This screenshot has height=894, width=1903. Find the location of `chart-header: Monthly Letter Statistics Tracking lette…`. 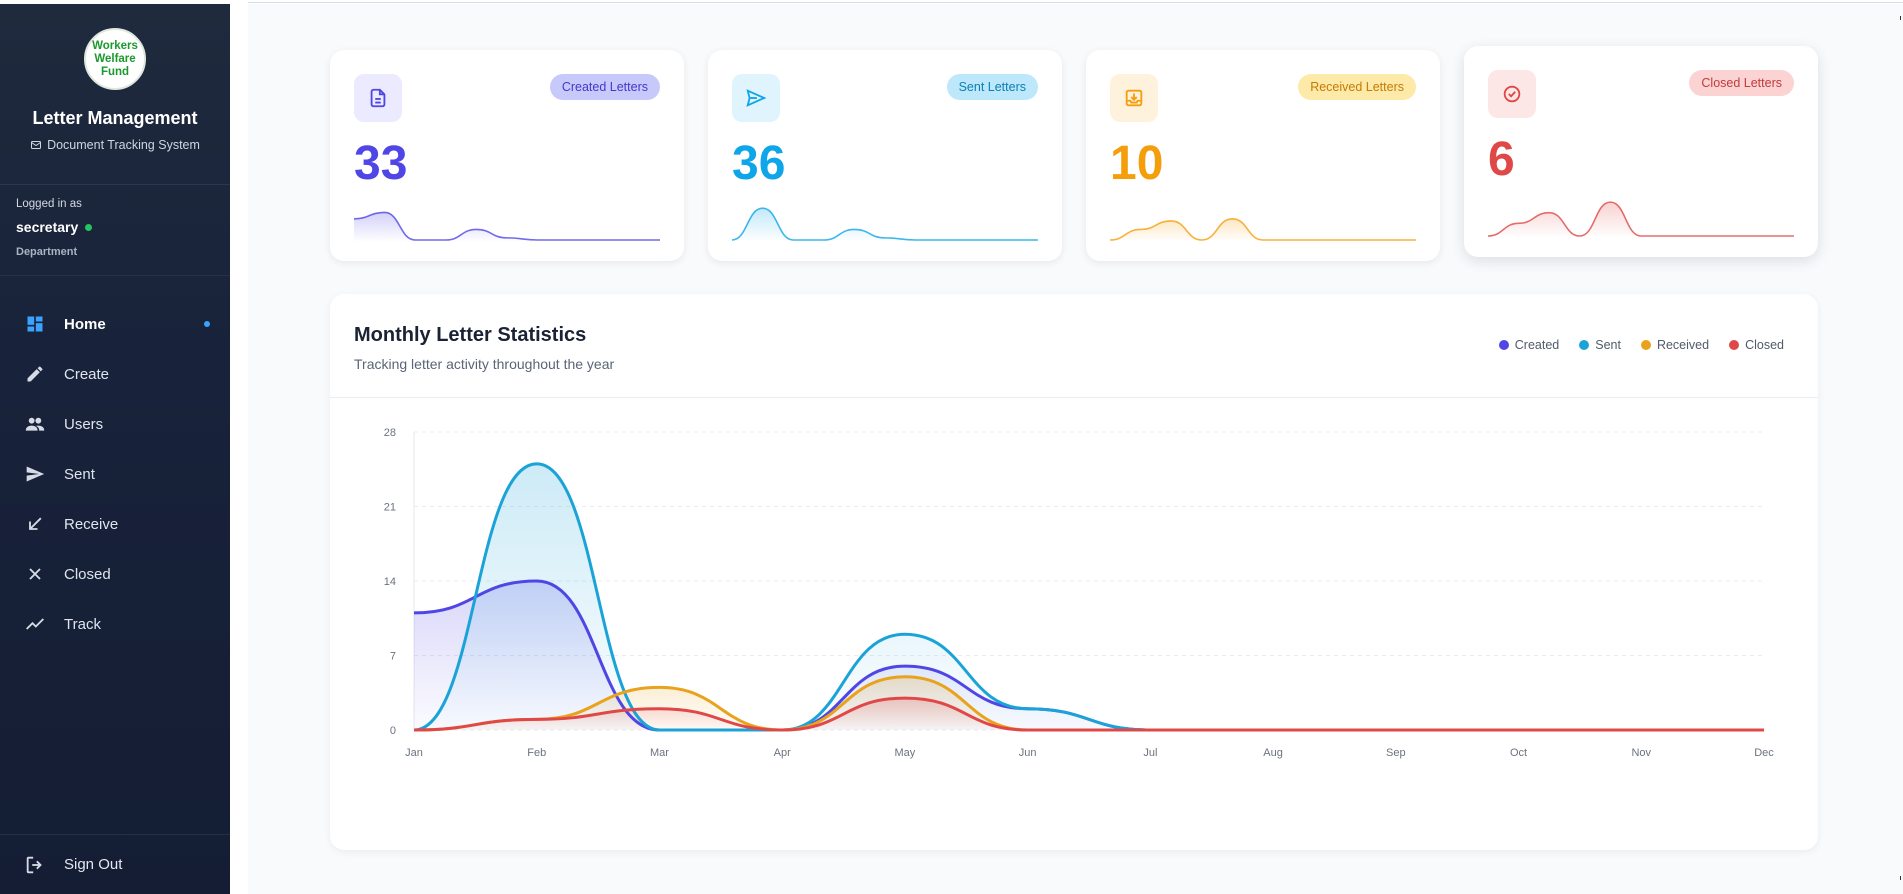

chart-header: Monthly Letter Statistics Tracking lette… is located at coordinates (1074, 346).